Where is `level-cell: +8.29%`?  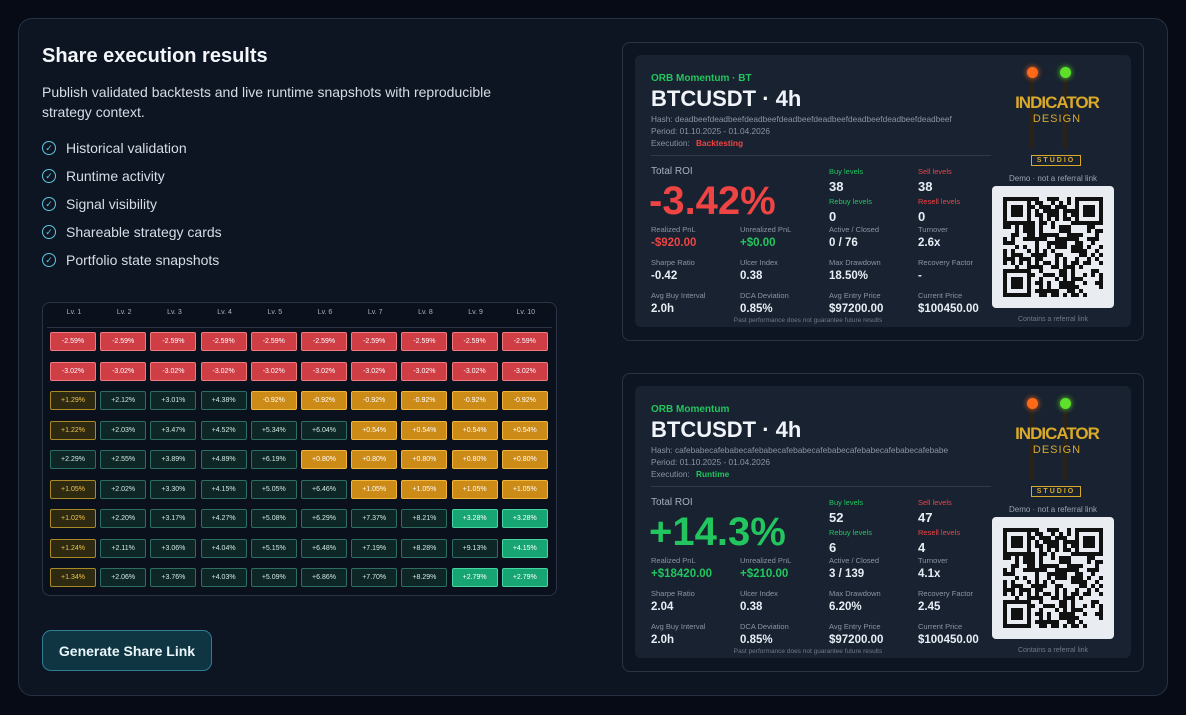
level-cell: +8.29% is located at coordinates (424, 577).